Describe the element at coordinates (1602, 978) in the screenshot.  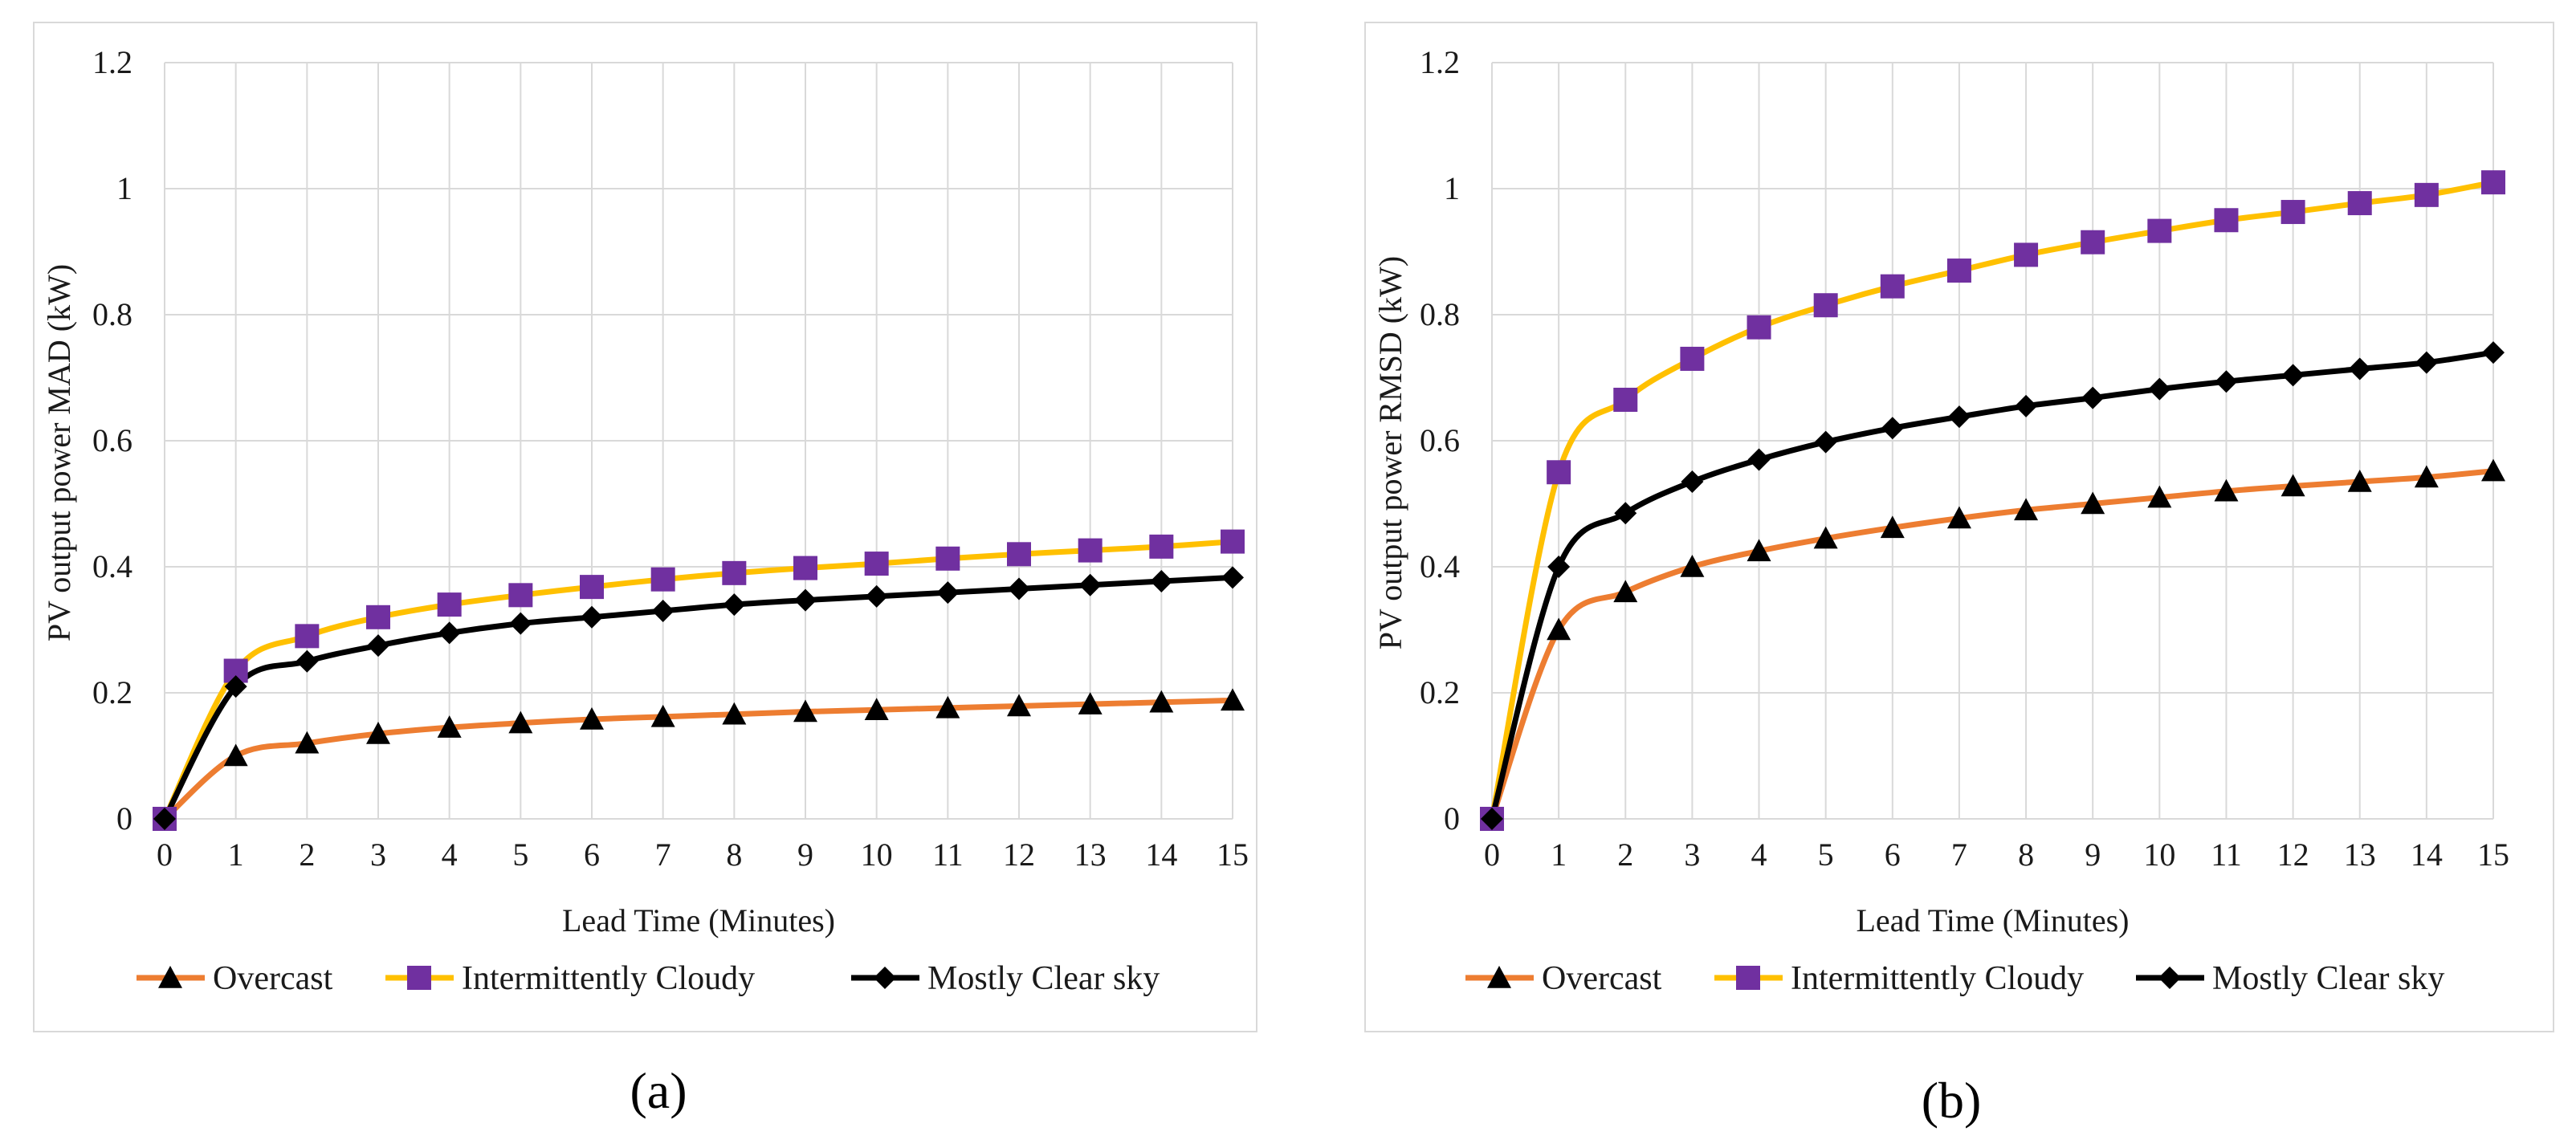
I see `legend-entry: Overcast` at that location.